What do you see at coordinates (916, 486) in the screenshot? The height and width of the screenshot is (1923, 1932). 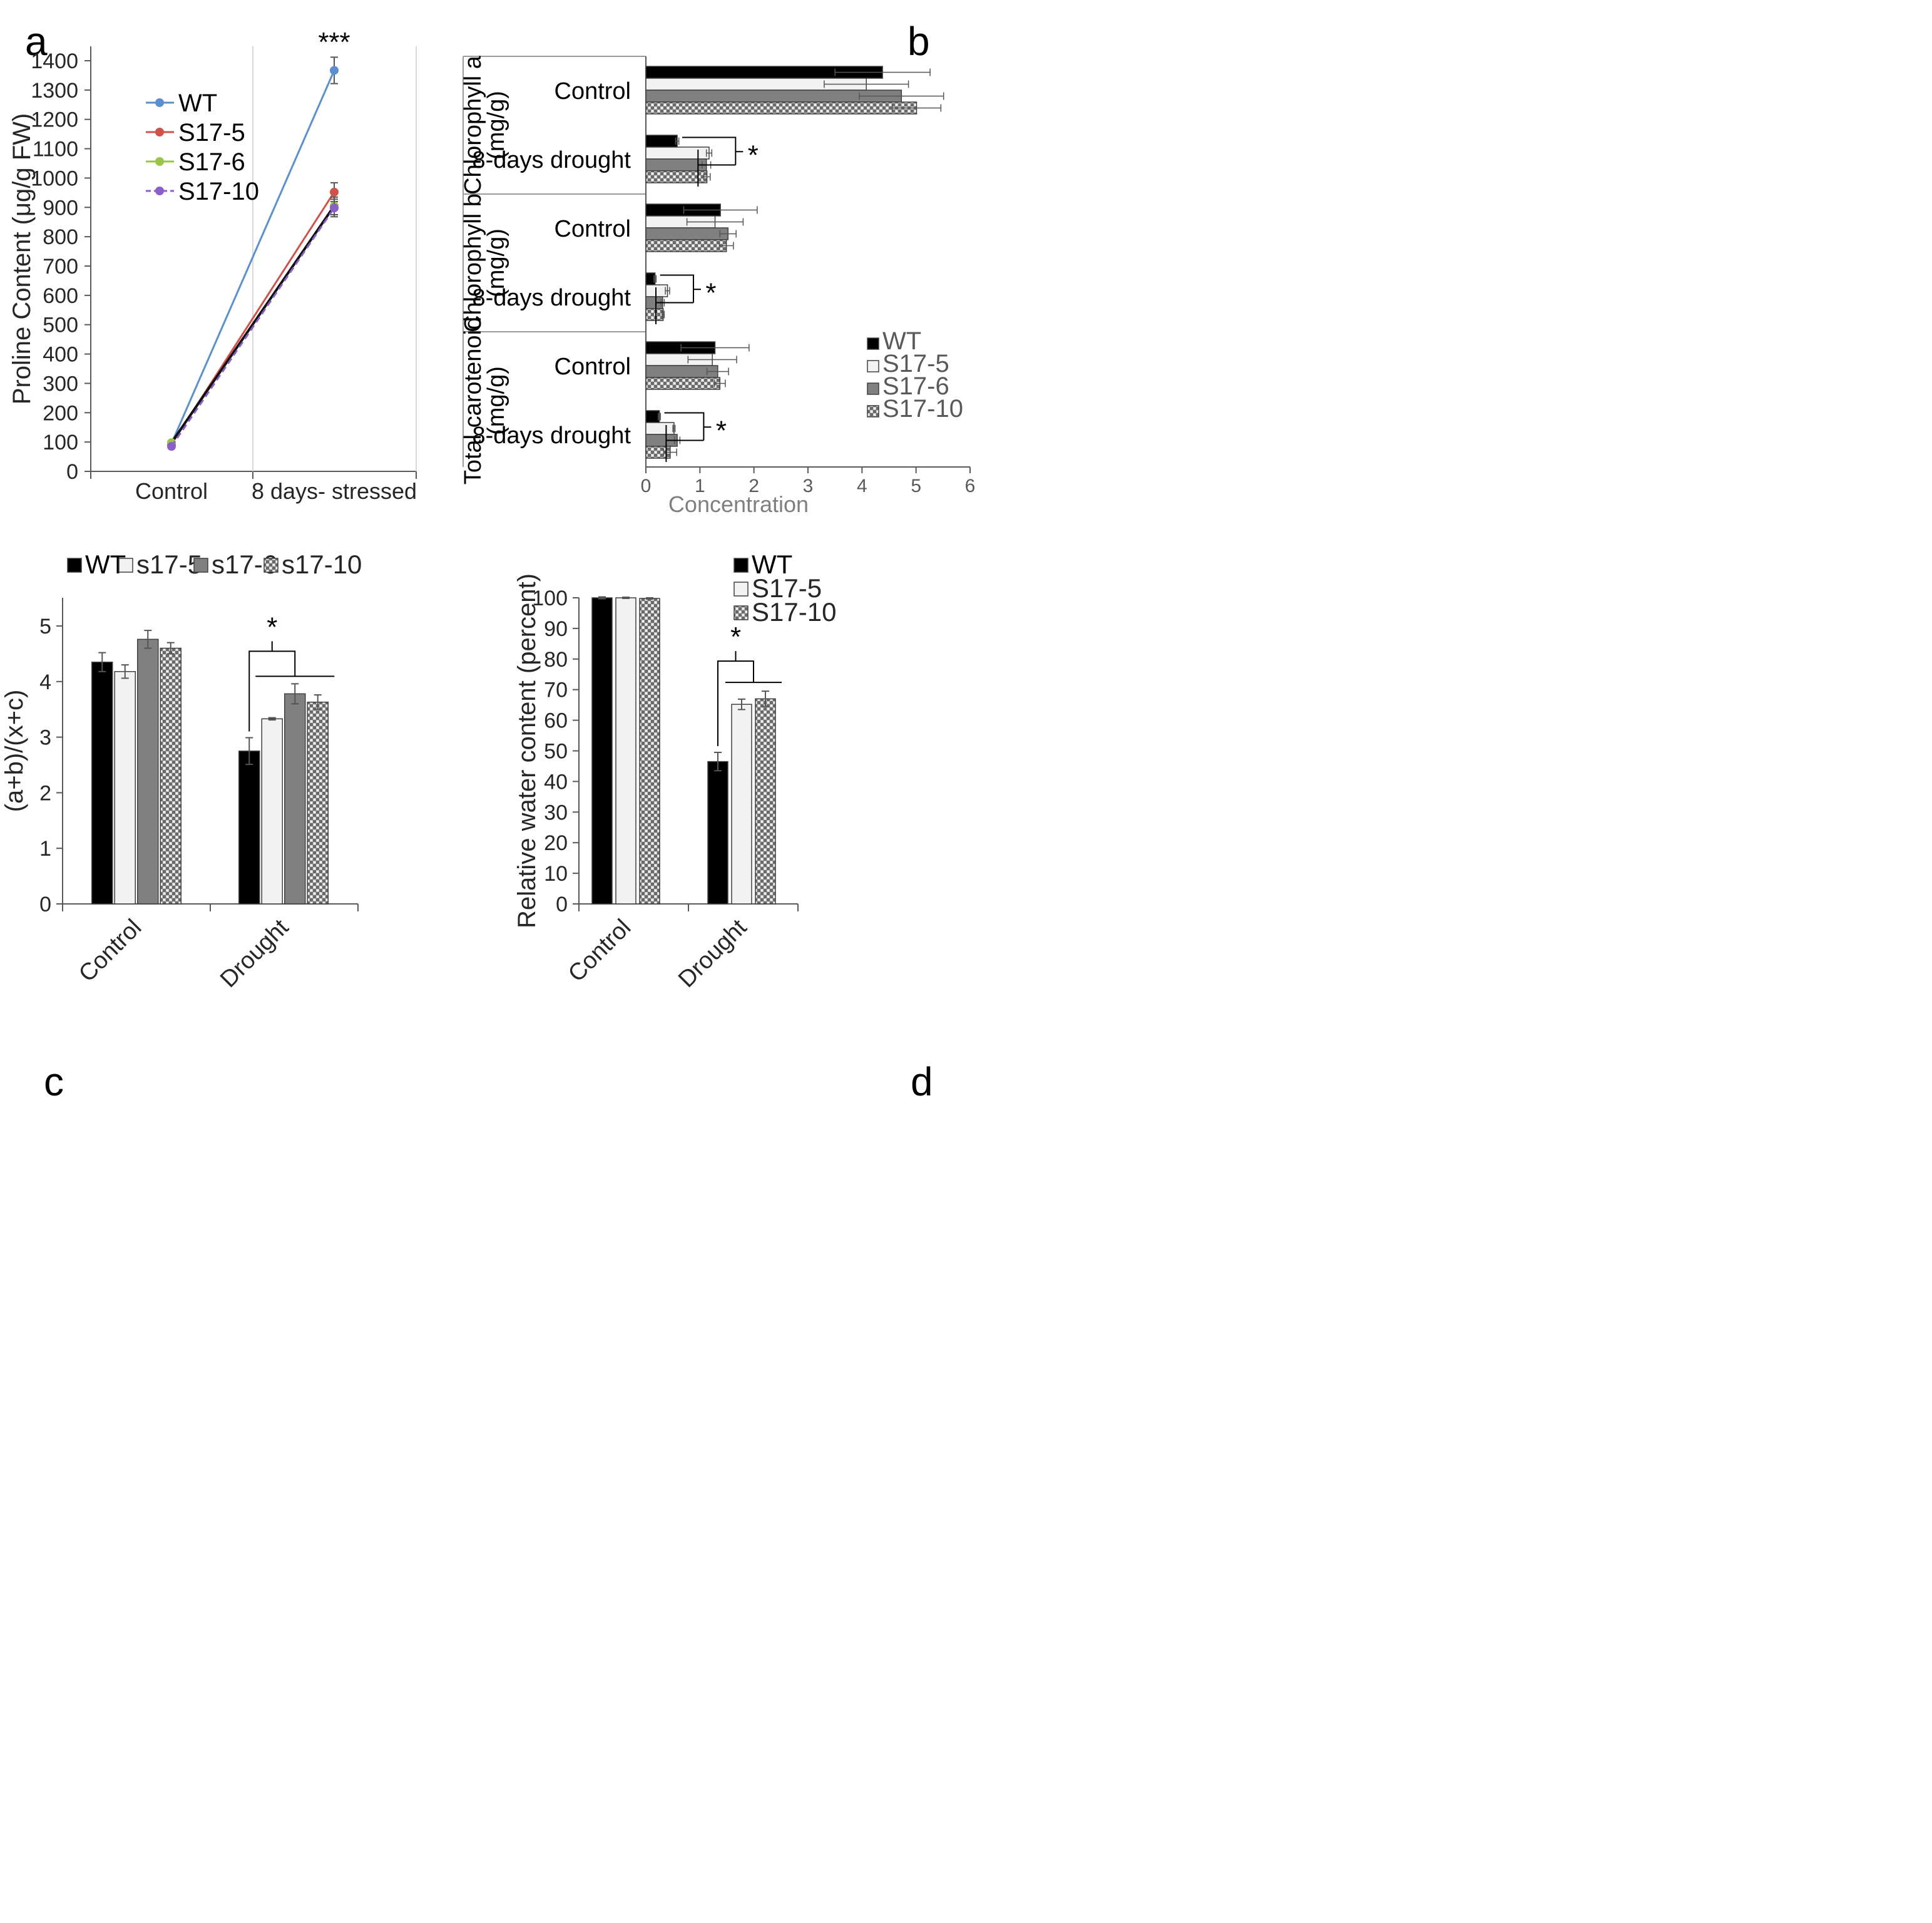 I see `x-tick-label: 5` at bounding box center [916, 486].